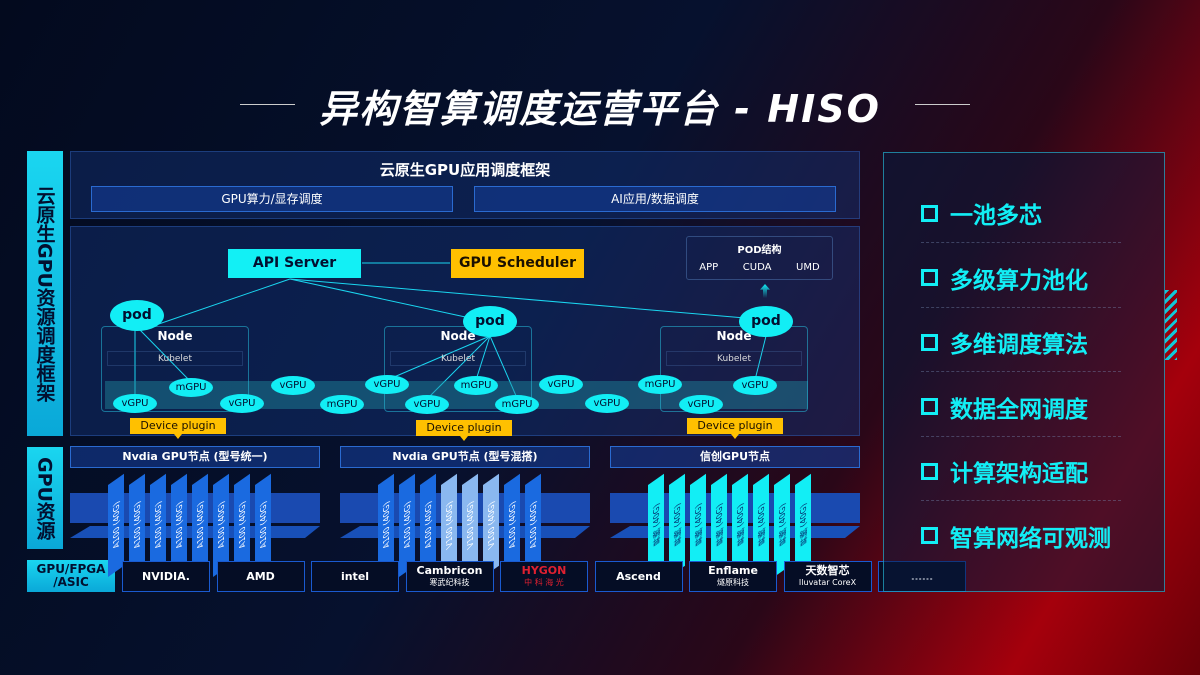 The image size is (1200, 675). I want to click on vendor-name: AMD, so click(260, 576).